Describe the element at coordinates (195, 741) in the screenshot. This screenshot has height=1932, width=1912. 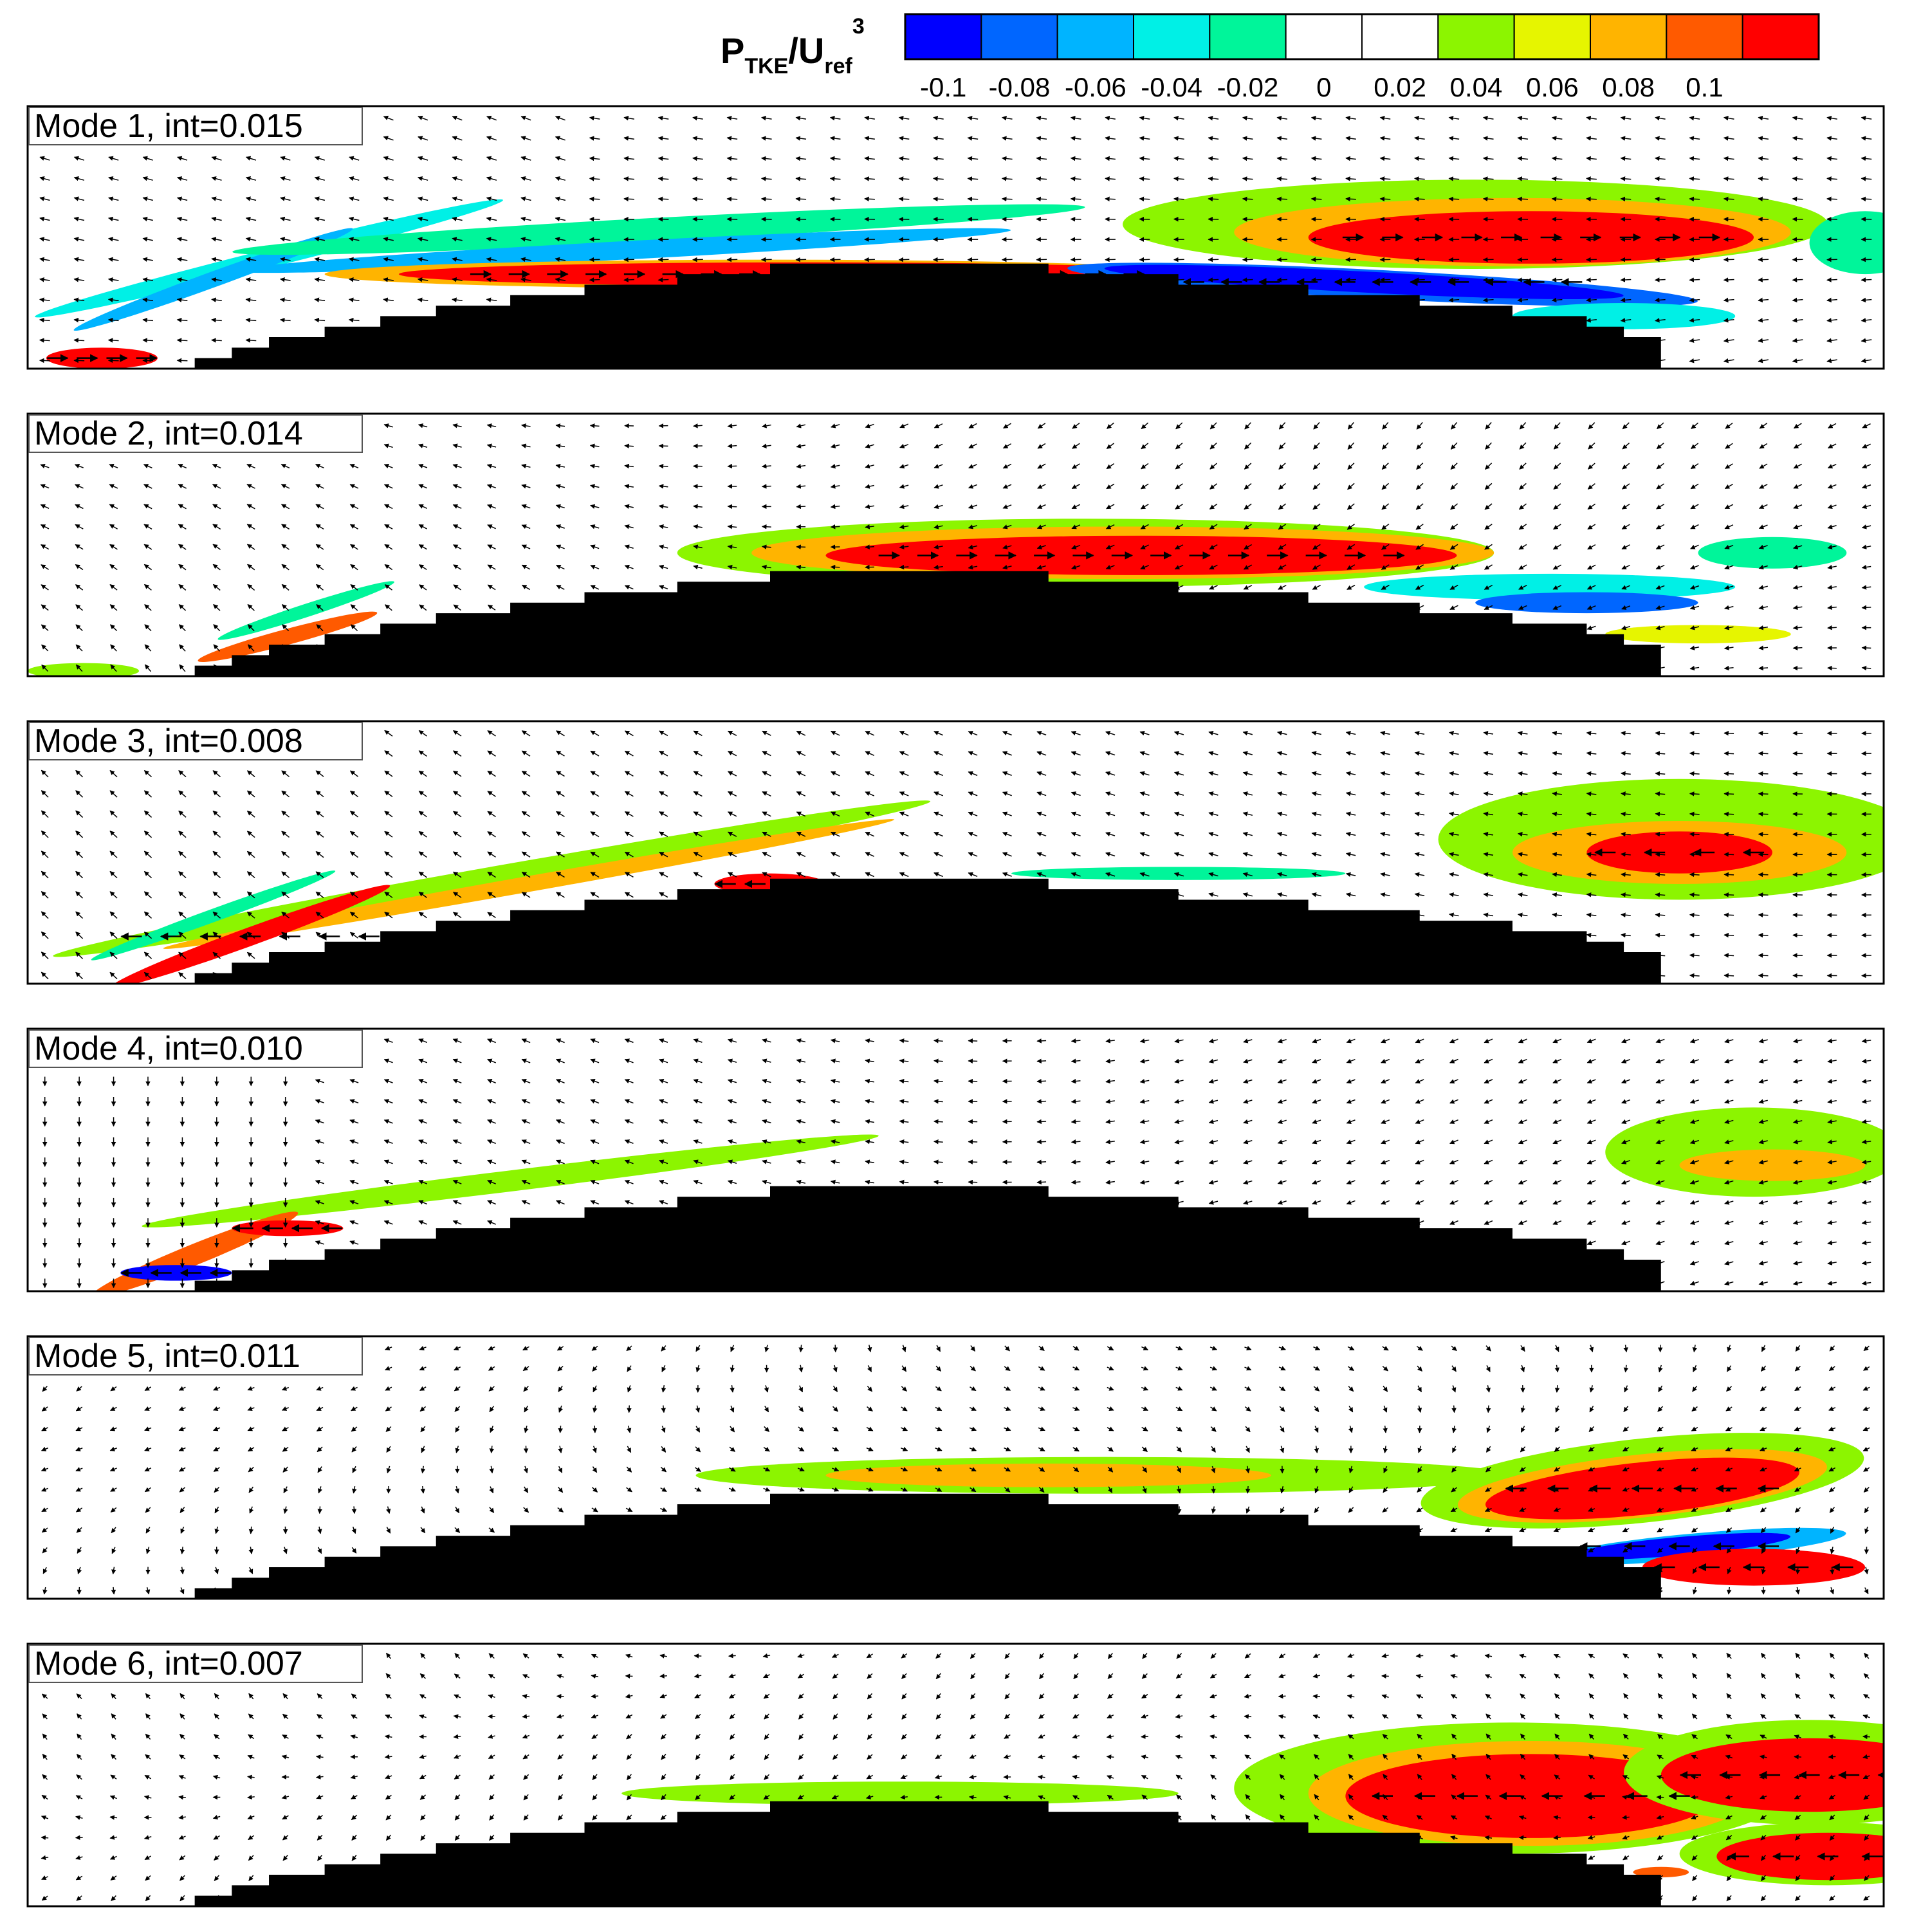
I see `panel-label-box` at that location.